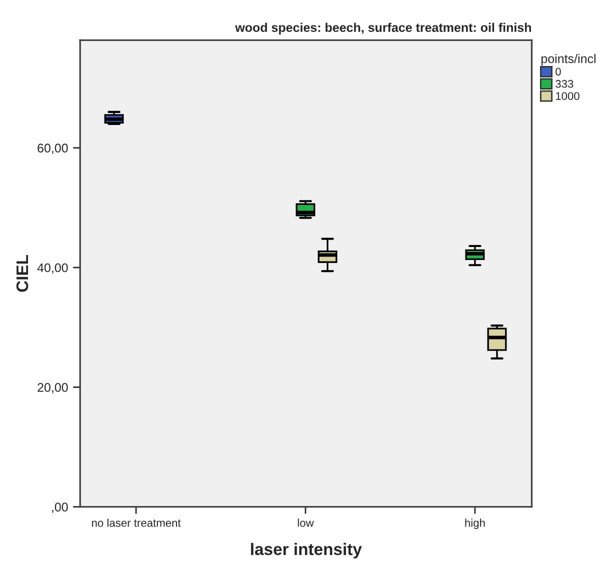 The height and width of the screenshot is (574, 607). I want to click on legend-label: 1000, so click(568, 96).